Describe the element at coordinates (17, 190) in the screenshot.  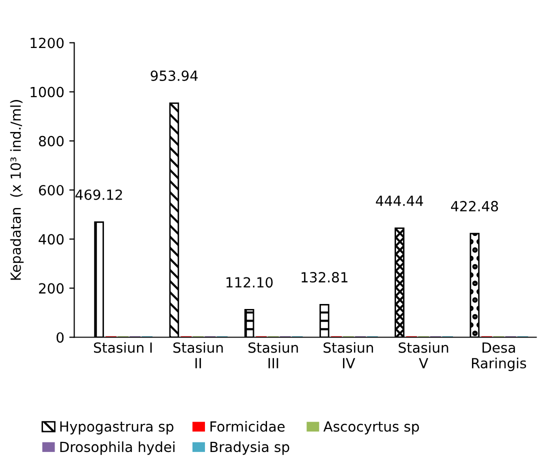
I see `y-axis-title: Kepadatan (x 10³ ind./ml)` at that location.